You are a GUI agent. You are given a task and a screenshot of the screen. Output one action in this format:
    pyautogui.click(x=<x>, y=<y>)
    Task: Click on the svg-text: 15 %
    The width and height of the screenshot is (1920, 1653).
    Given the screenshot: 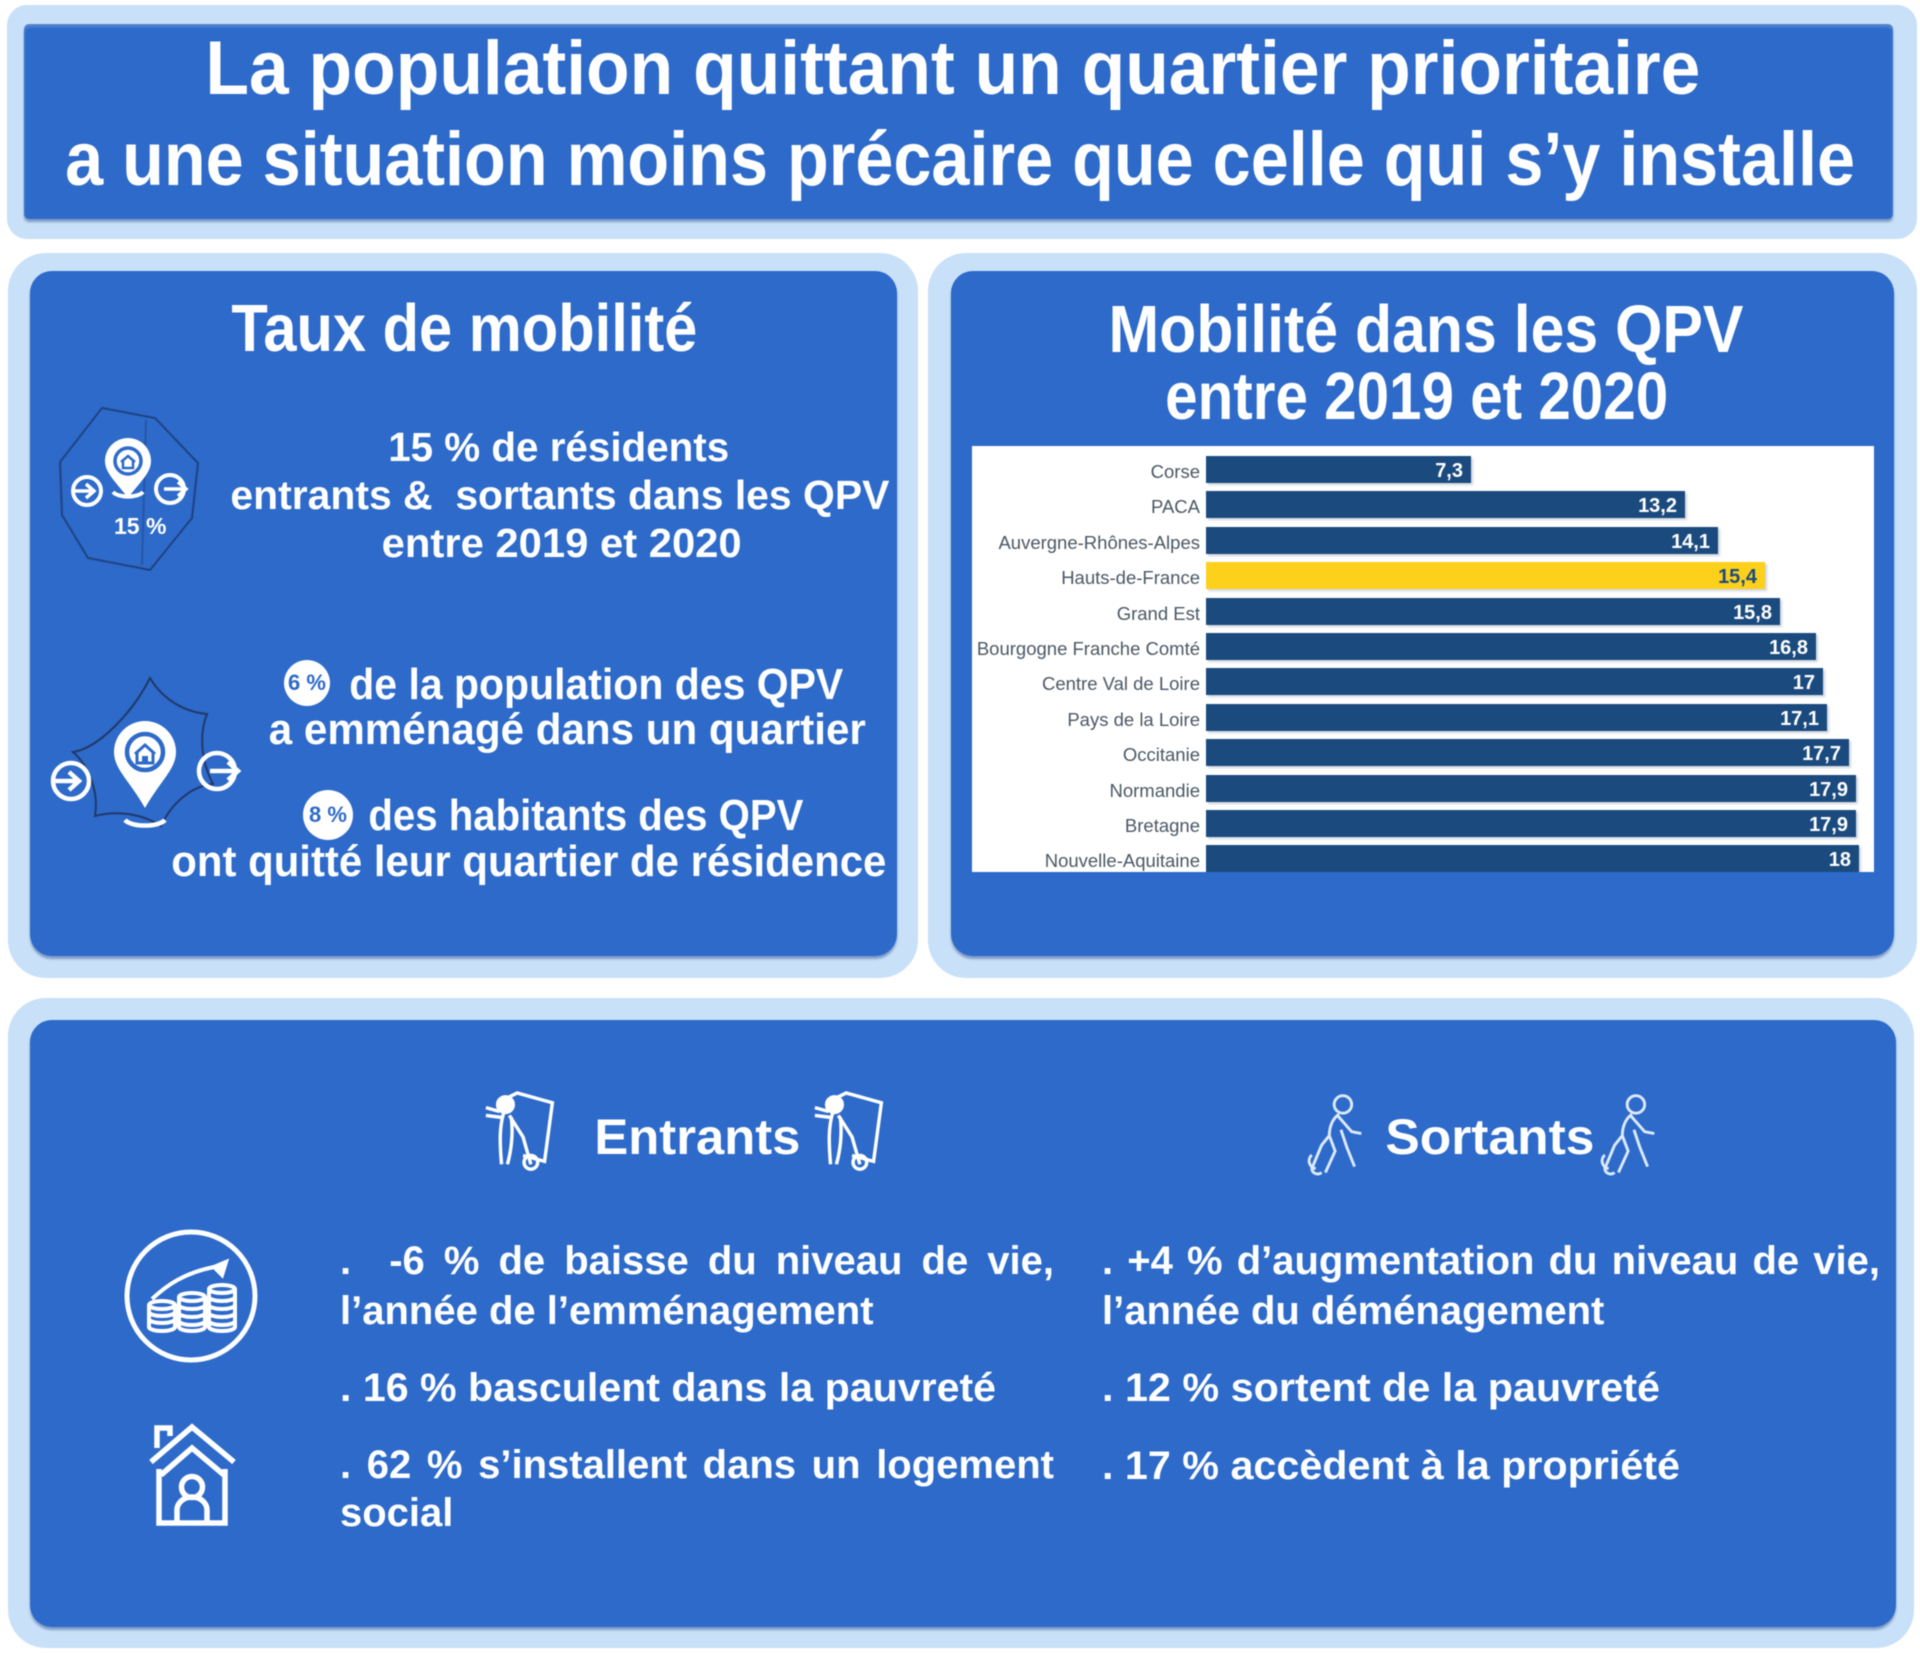 What is the action you would take?
    pyautogui.click(x=140, y=526)
    